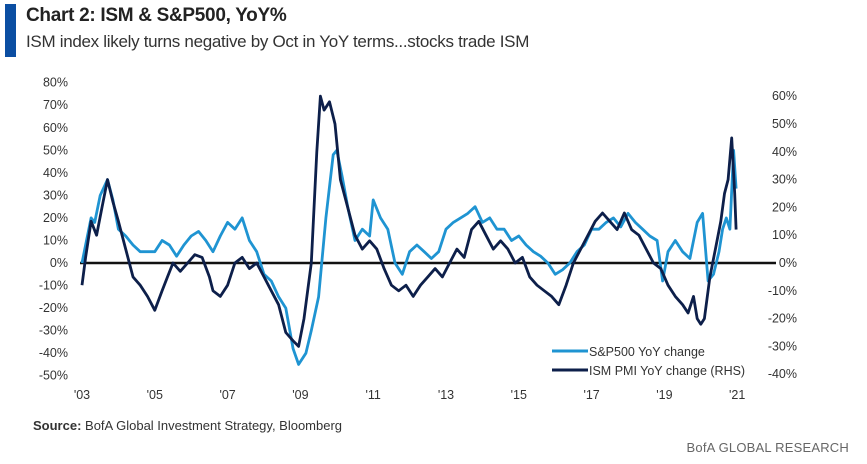  I want to click on left-axis-tick-label: -20%, so click(53, 308).